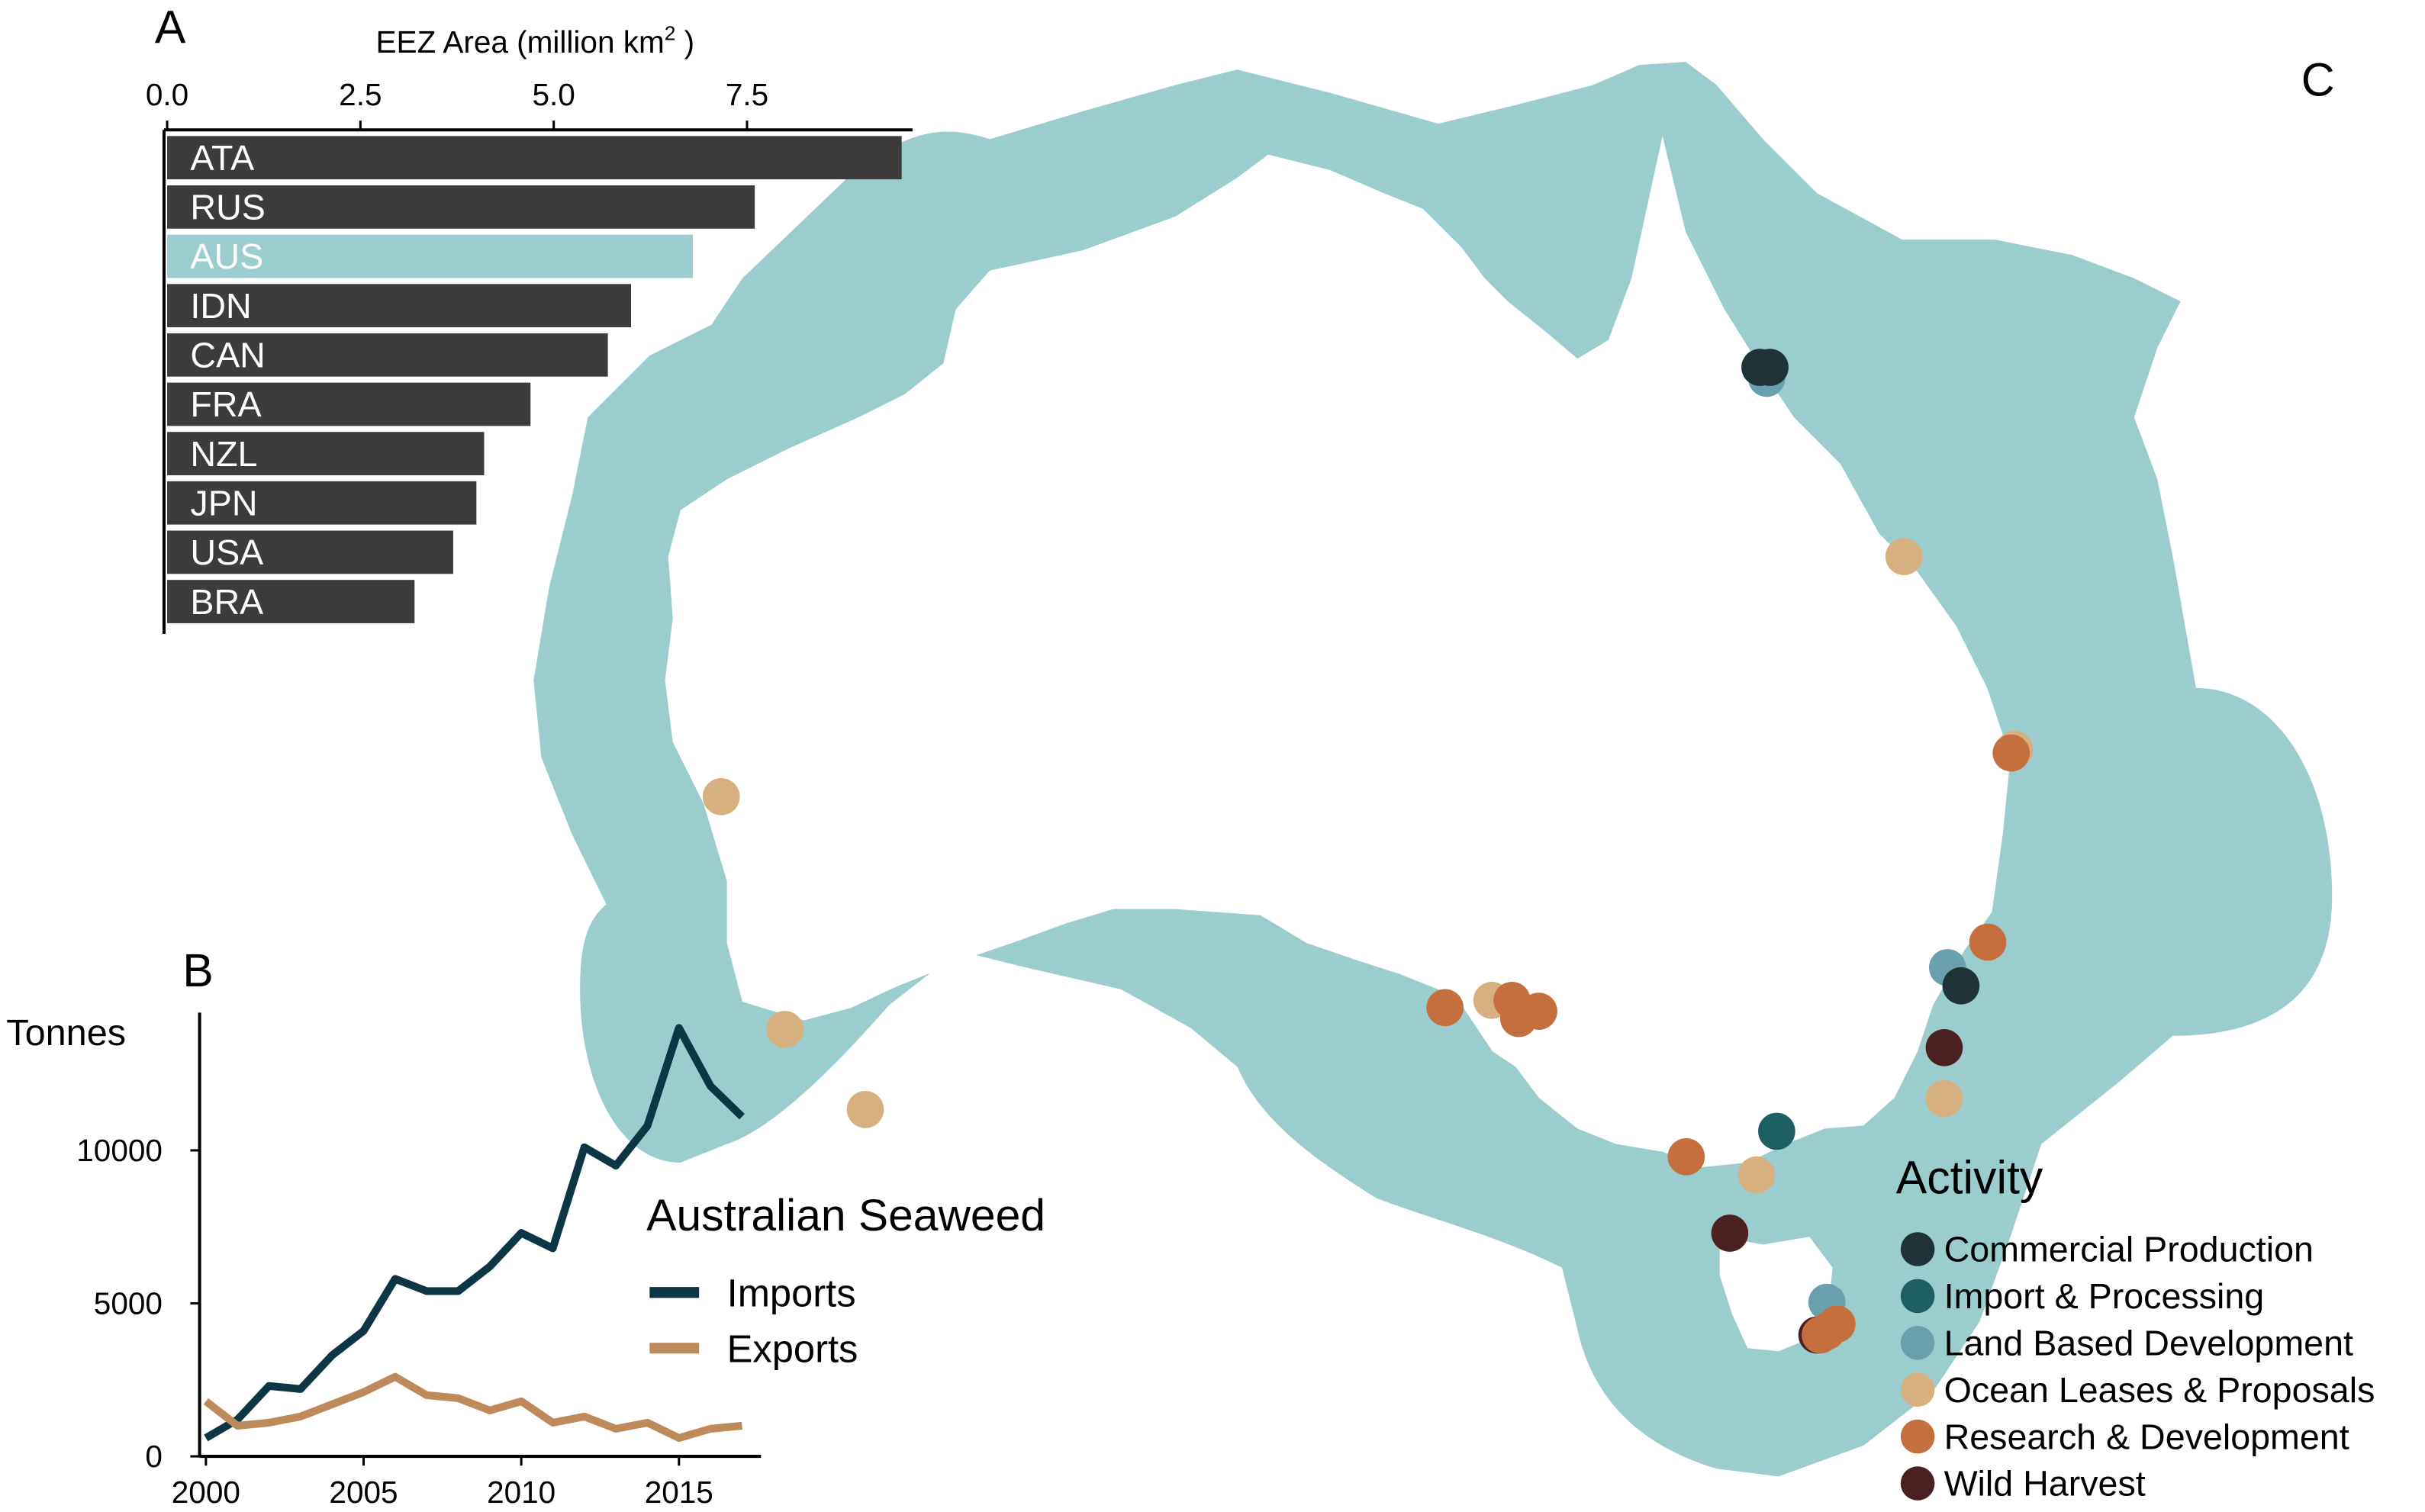 This screenshot has width=2425, height=1512. I want to click on bar-x-tick-label: 7.5, so click(747, 95).